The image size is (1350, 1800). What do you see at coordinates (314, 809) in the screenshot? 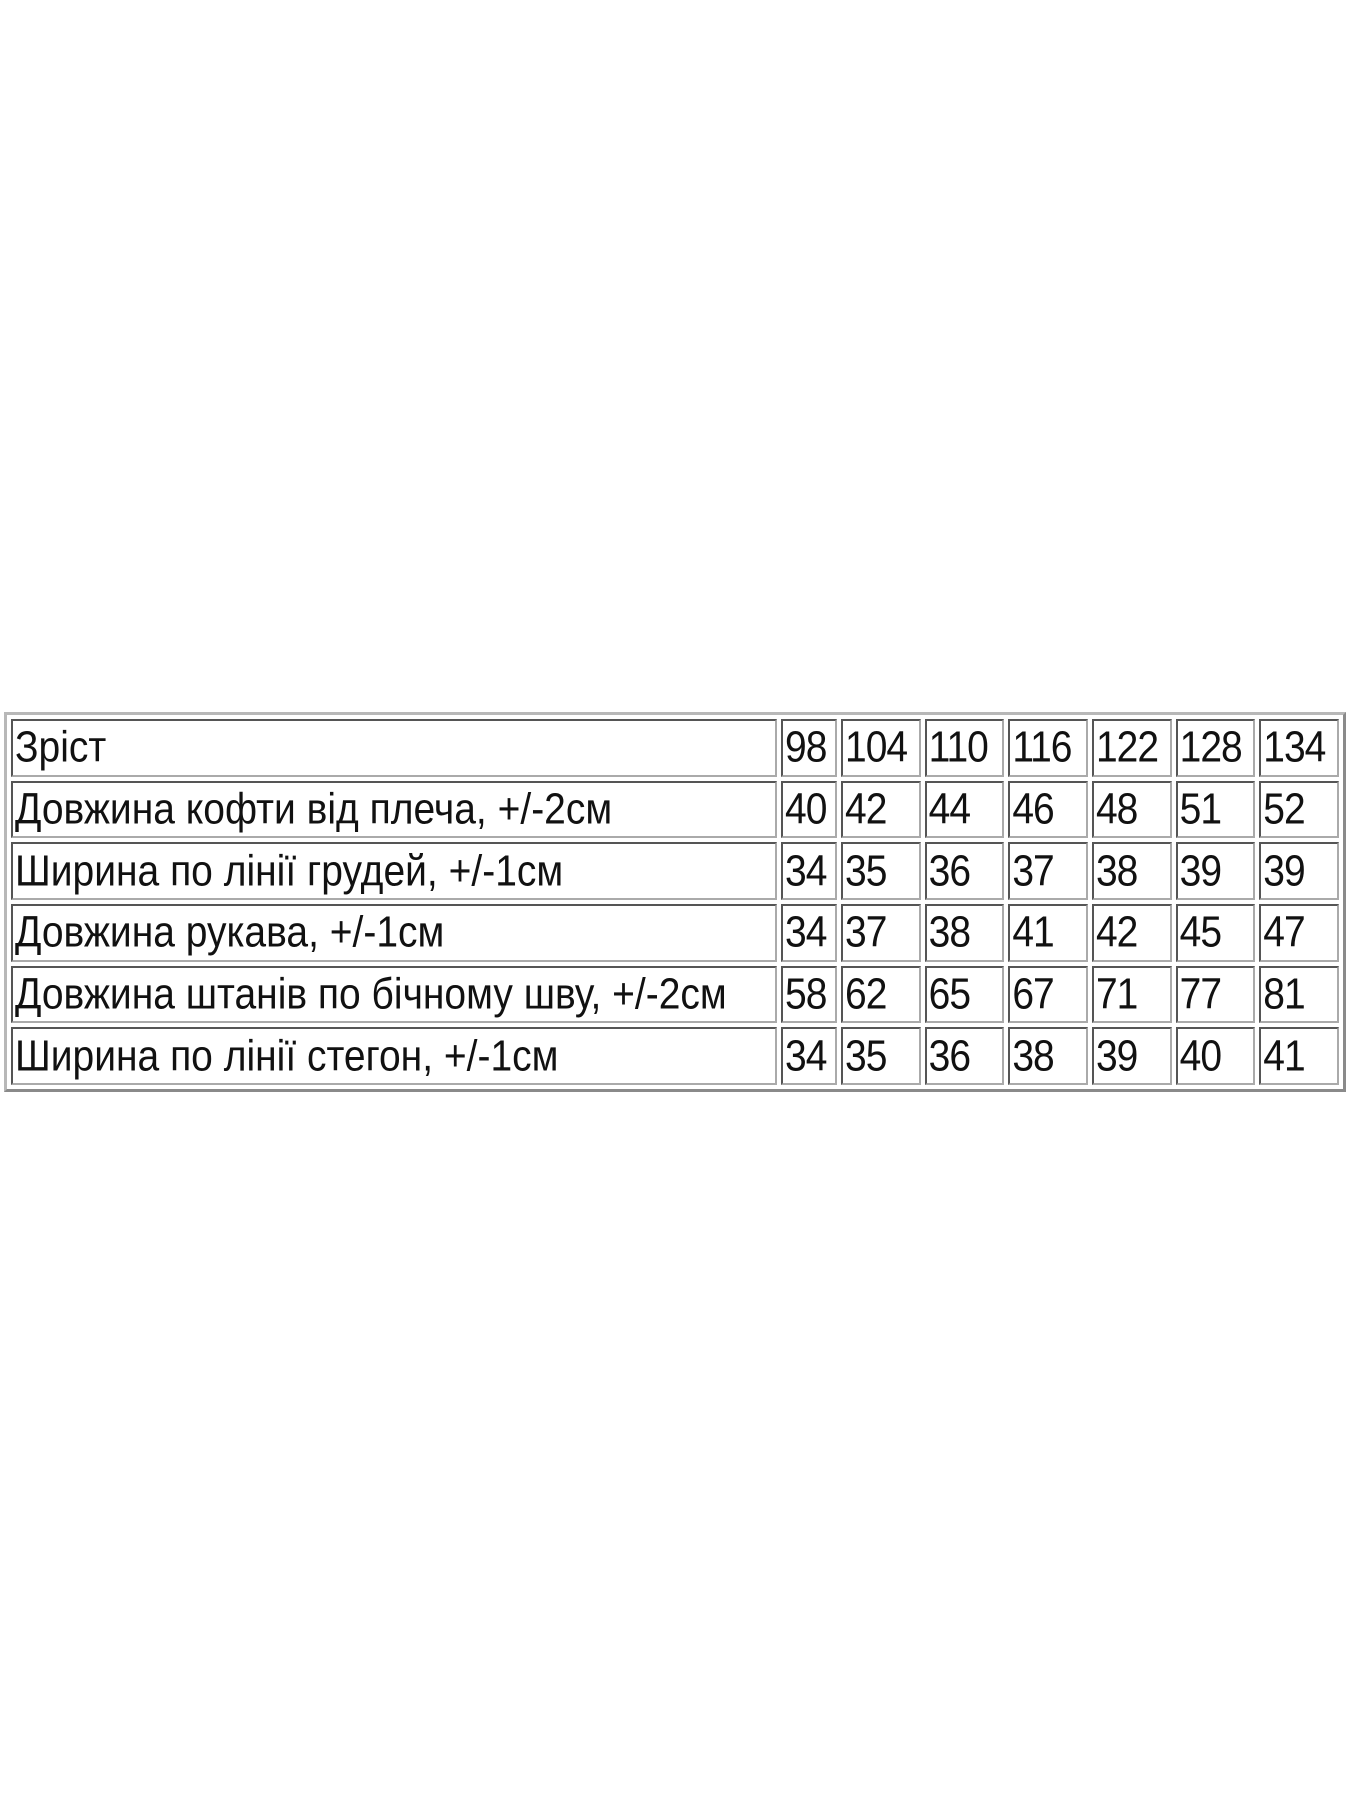
I see `row-label-text: Довжина кофти від плеча, +/-2см` at bounding box center [314, 809].